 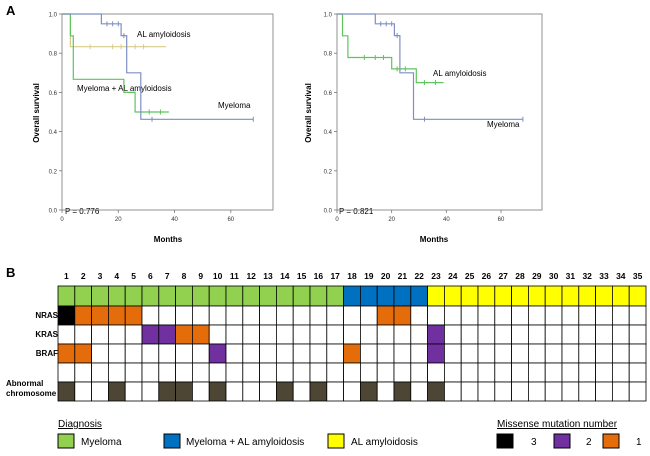 I want to click on km2-xtick-label: 60, so click(x=501, y=220).